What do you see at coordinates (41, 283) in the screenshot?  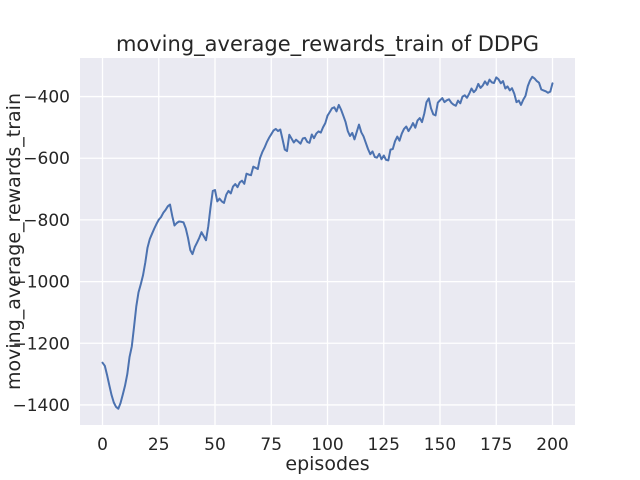 I see `y-tick-label: −1000` at bounding box center [41, 283].